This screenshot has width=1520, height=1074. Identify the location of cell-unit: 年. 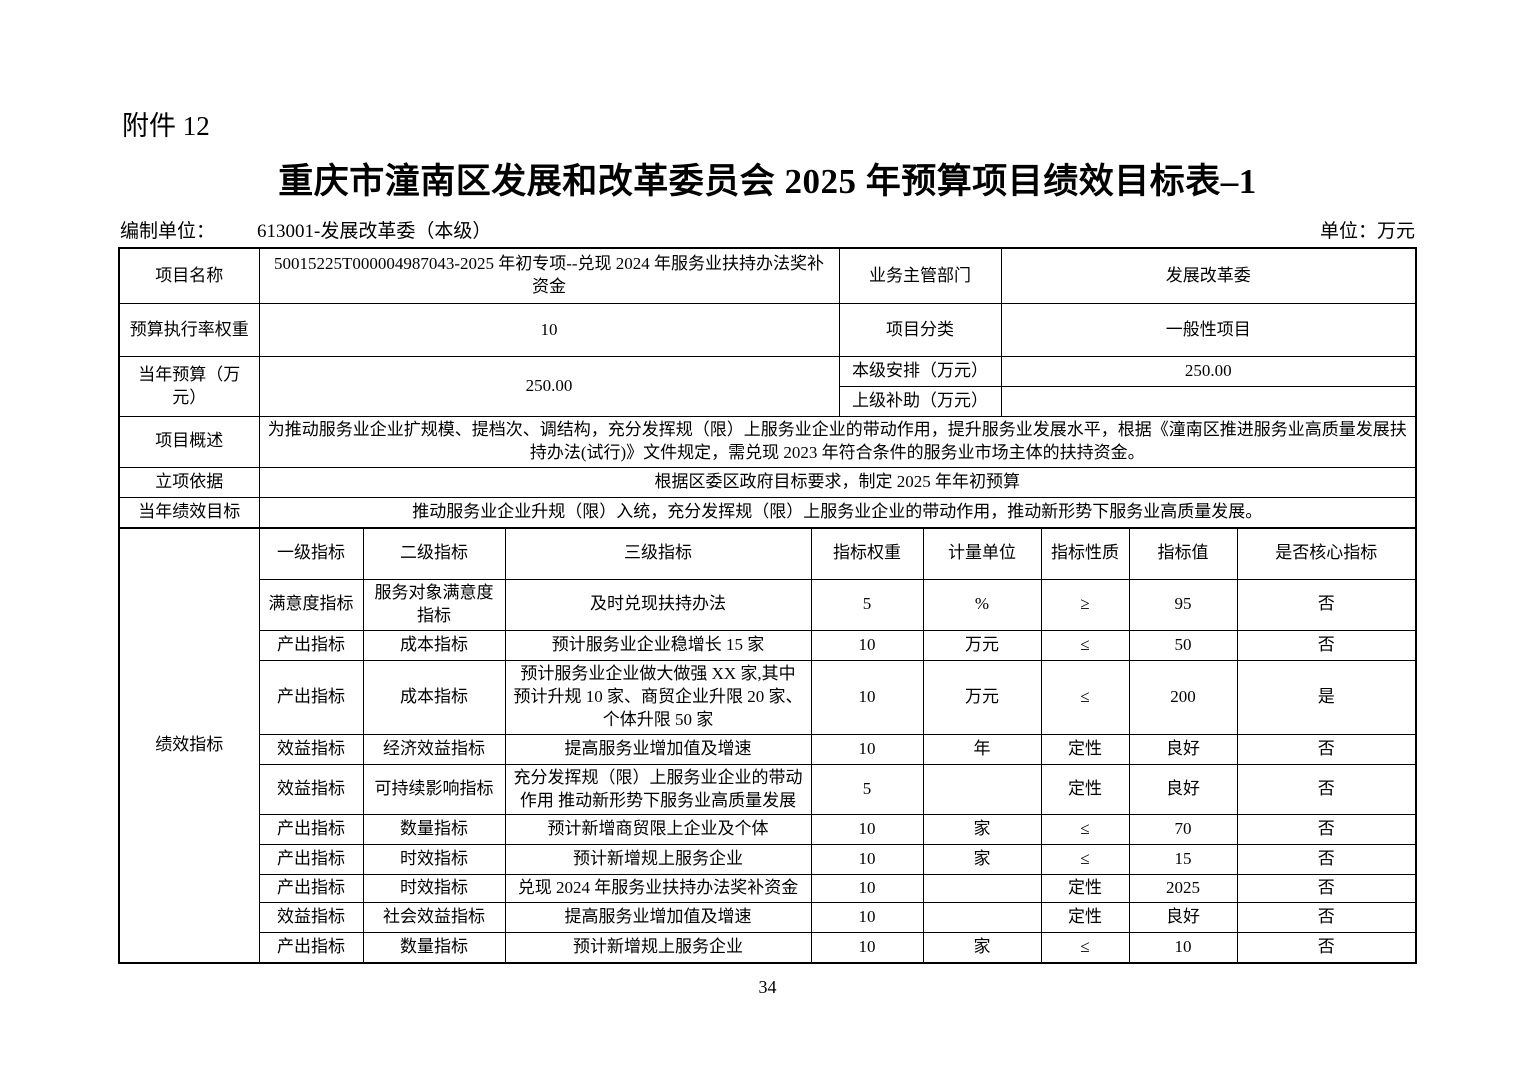
(982, 749).